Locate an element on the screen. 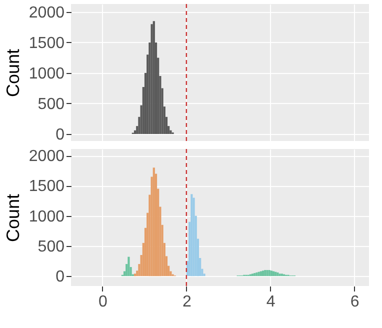  x-tick-label: 6 is located at coordinates (355, 302).